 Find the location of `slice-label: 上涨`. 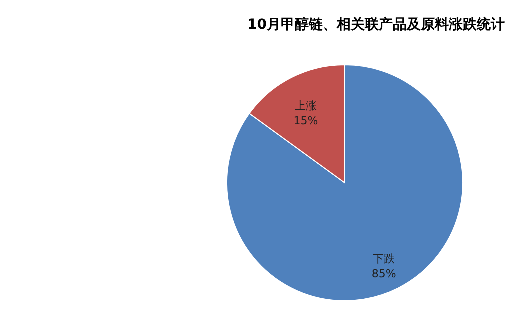

slice-label: 上涨 is located at coordinates (305, 105).